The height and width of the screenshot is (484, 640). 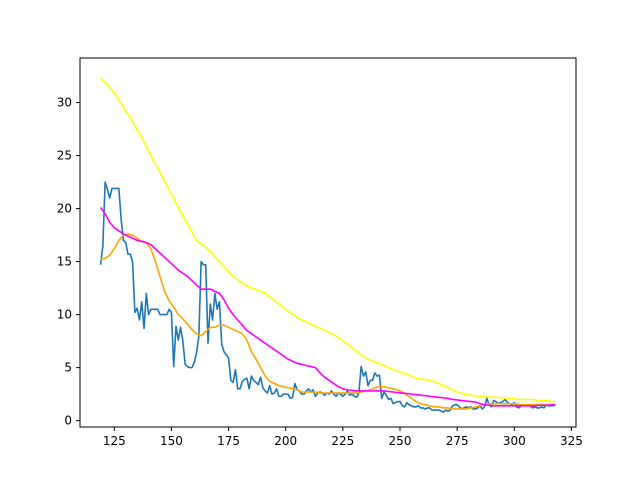 I want to click on y-tick-label: 15, so click(x=64, y=262).